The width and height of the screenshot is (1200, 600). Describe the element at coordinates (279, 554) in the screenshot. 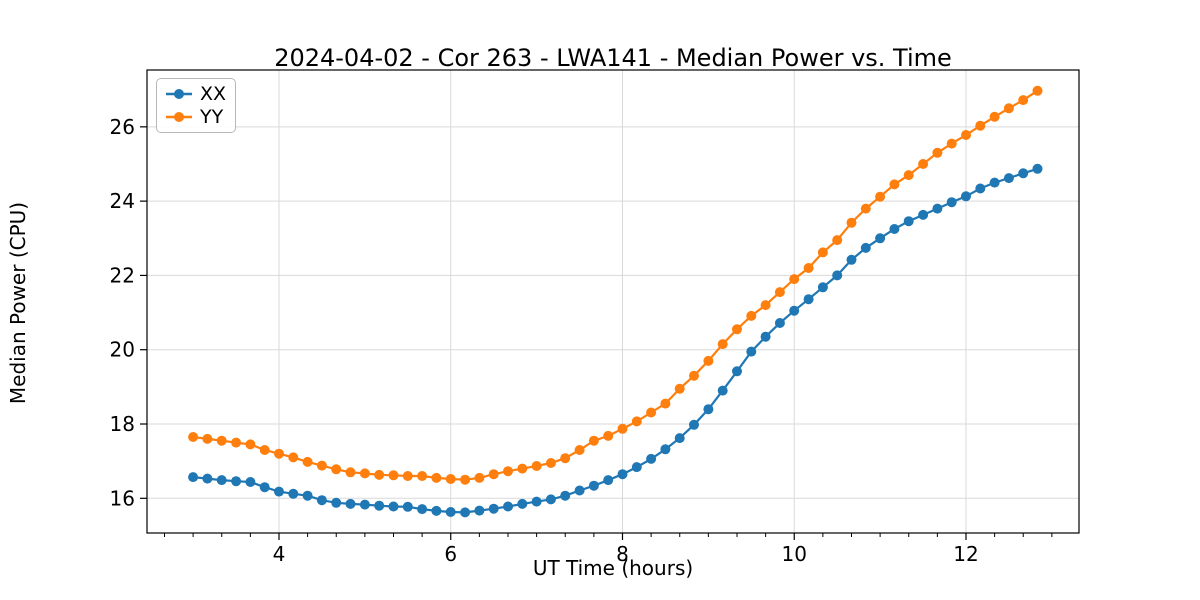

I see `svg-text: 4` at that location.